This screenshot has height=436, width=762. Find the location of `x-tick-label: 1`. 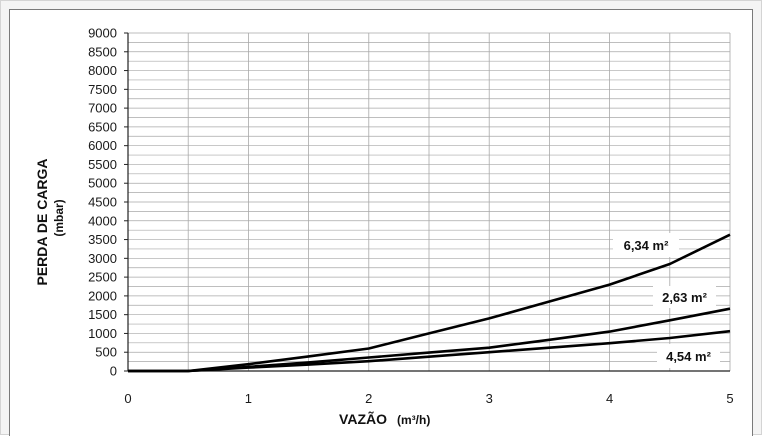

x-tick-label: 1 is located at coordinates (248, 398).